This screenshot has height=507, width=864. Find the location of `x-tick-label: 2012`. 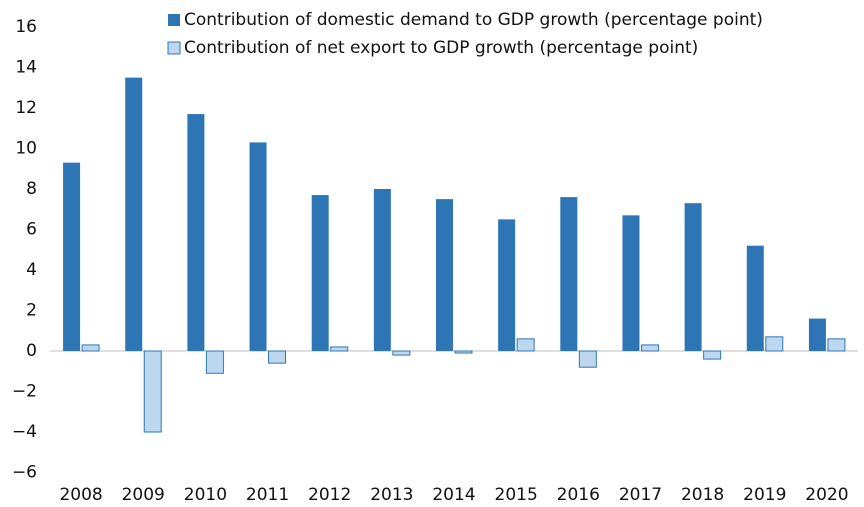

x-tick-label: 2012 is located at coordinates (329, 495).